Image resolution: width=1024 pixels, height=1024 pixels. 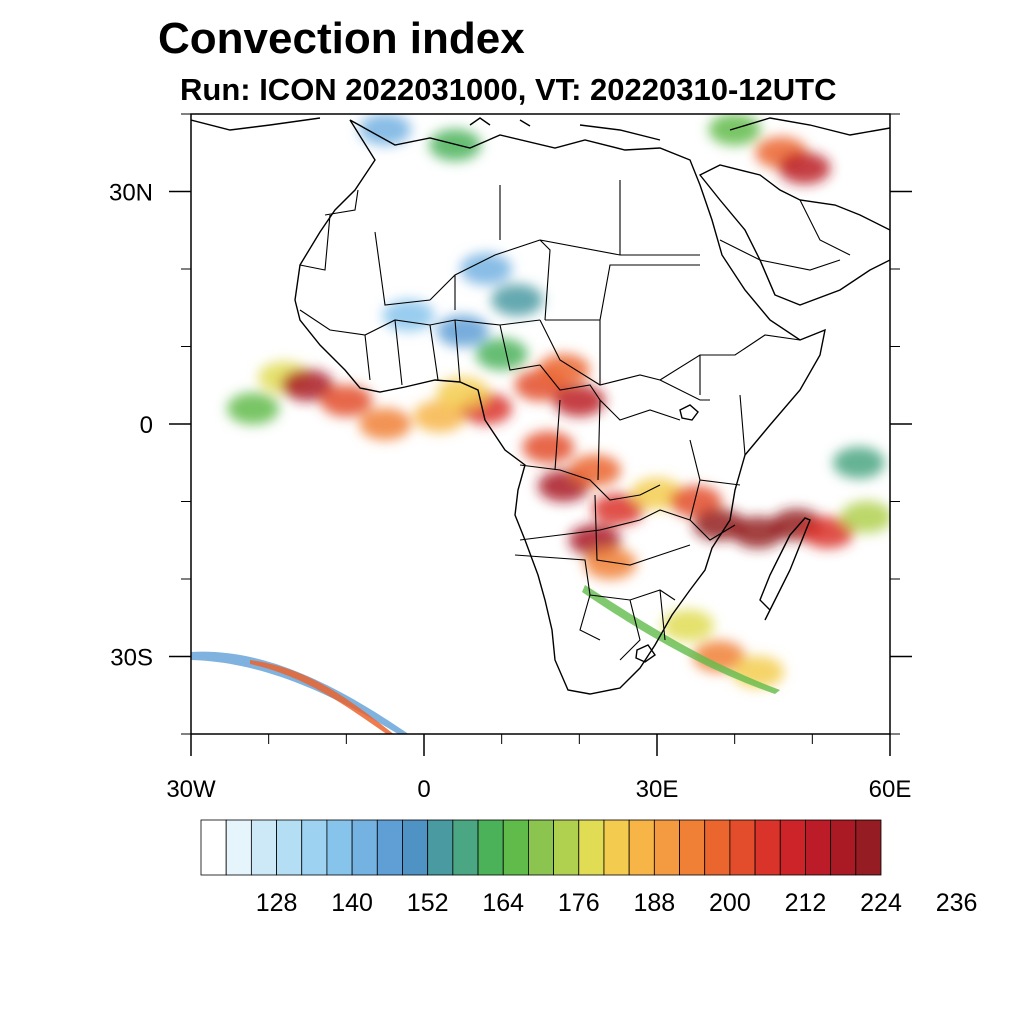 I want to click on europe-coastline, so click(x=540, y=129).